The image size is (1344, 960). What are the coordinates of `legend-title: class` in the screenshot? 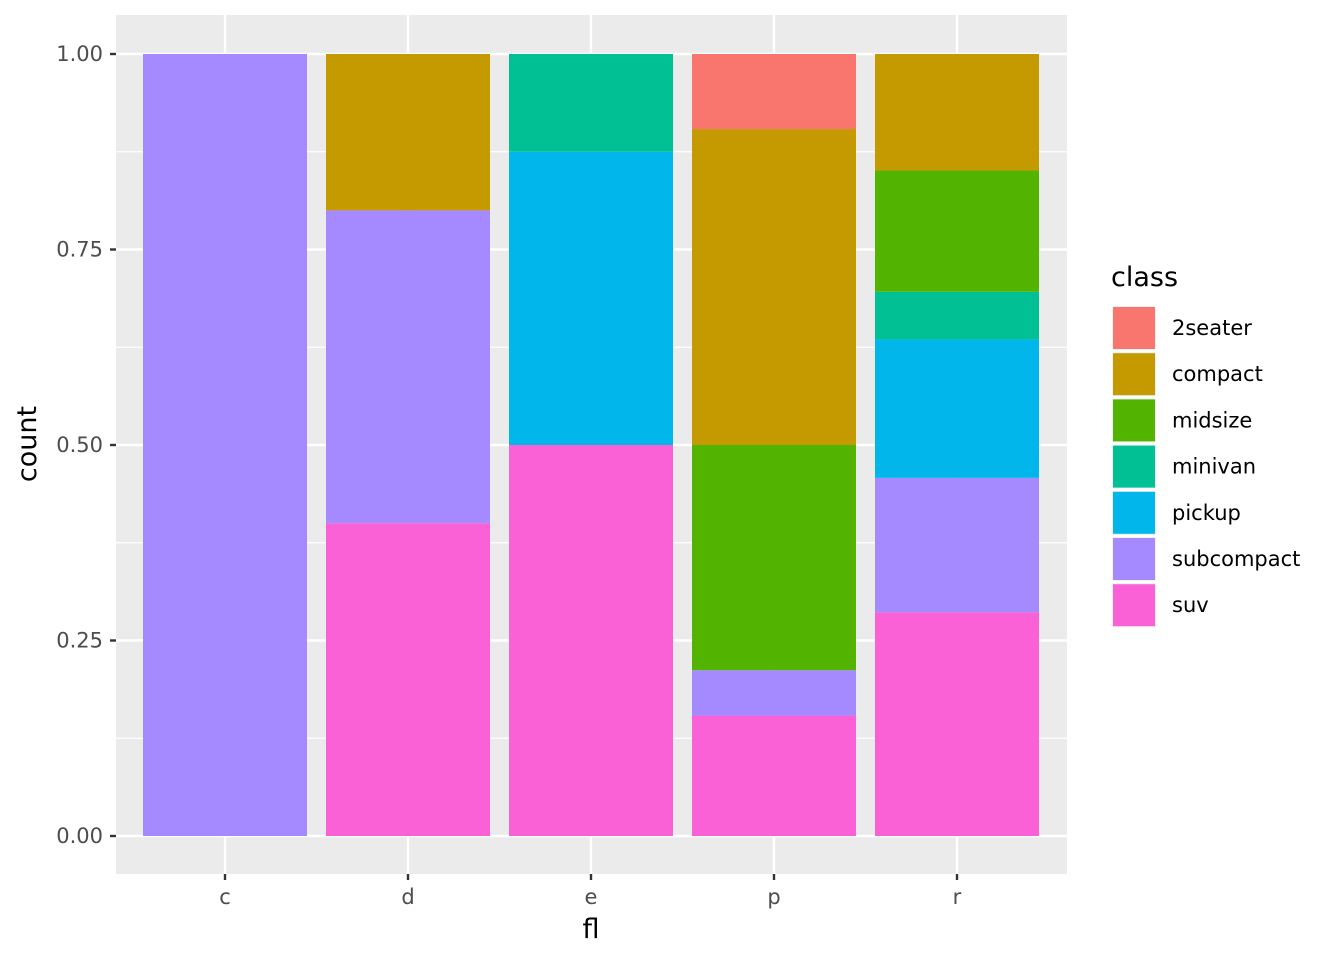 It's located at (1144, 277).